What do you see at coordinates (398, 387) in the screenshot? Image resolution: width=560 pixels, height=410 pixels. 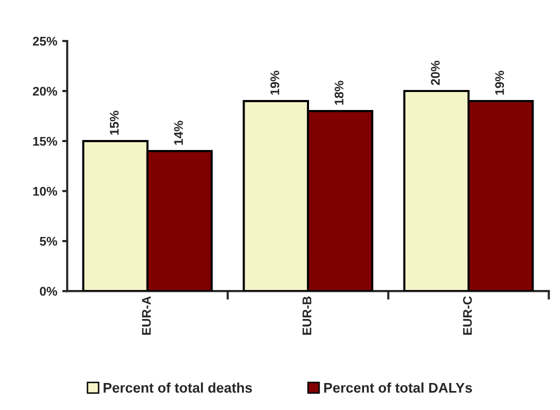 I see `legend-label: Percent of total DALYs` at bounding box center [398, 387].